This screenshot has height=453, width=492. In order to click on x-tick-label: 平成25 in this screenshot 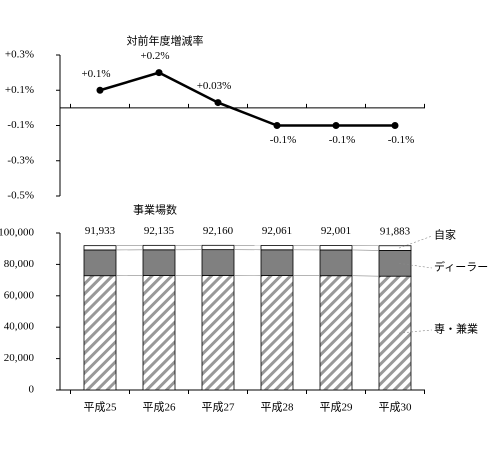, I will do `click(100, 407)`.